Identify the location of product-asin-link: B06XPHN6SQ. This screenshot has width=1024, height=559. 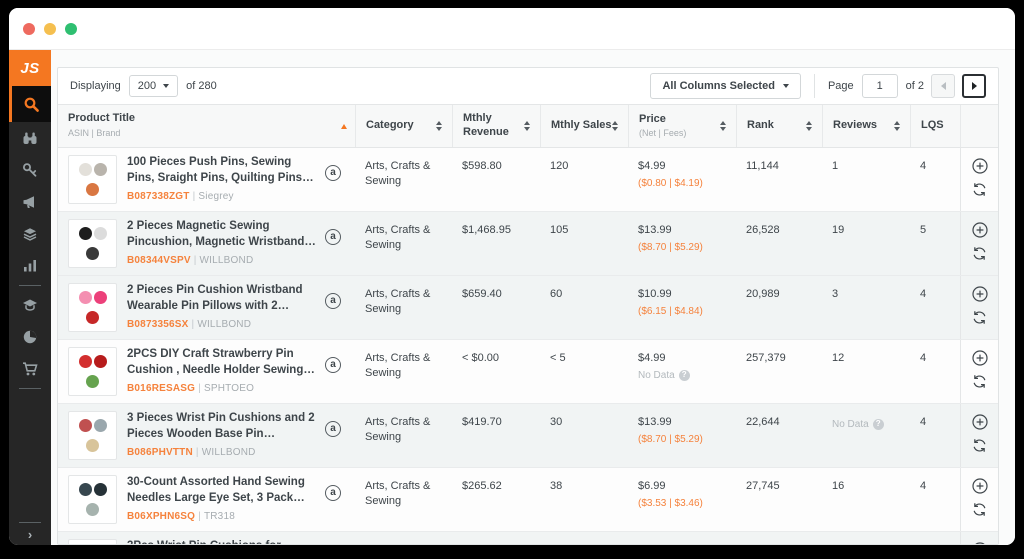
(161, 517).